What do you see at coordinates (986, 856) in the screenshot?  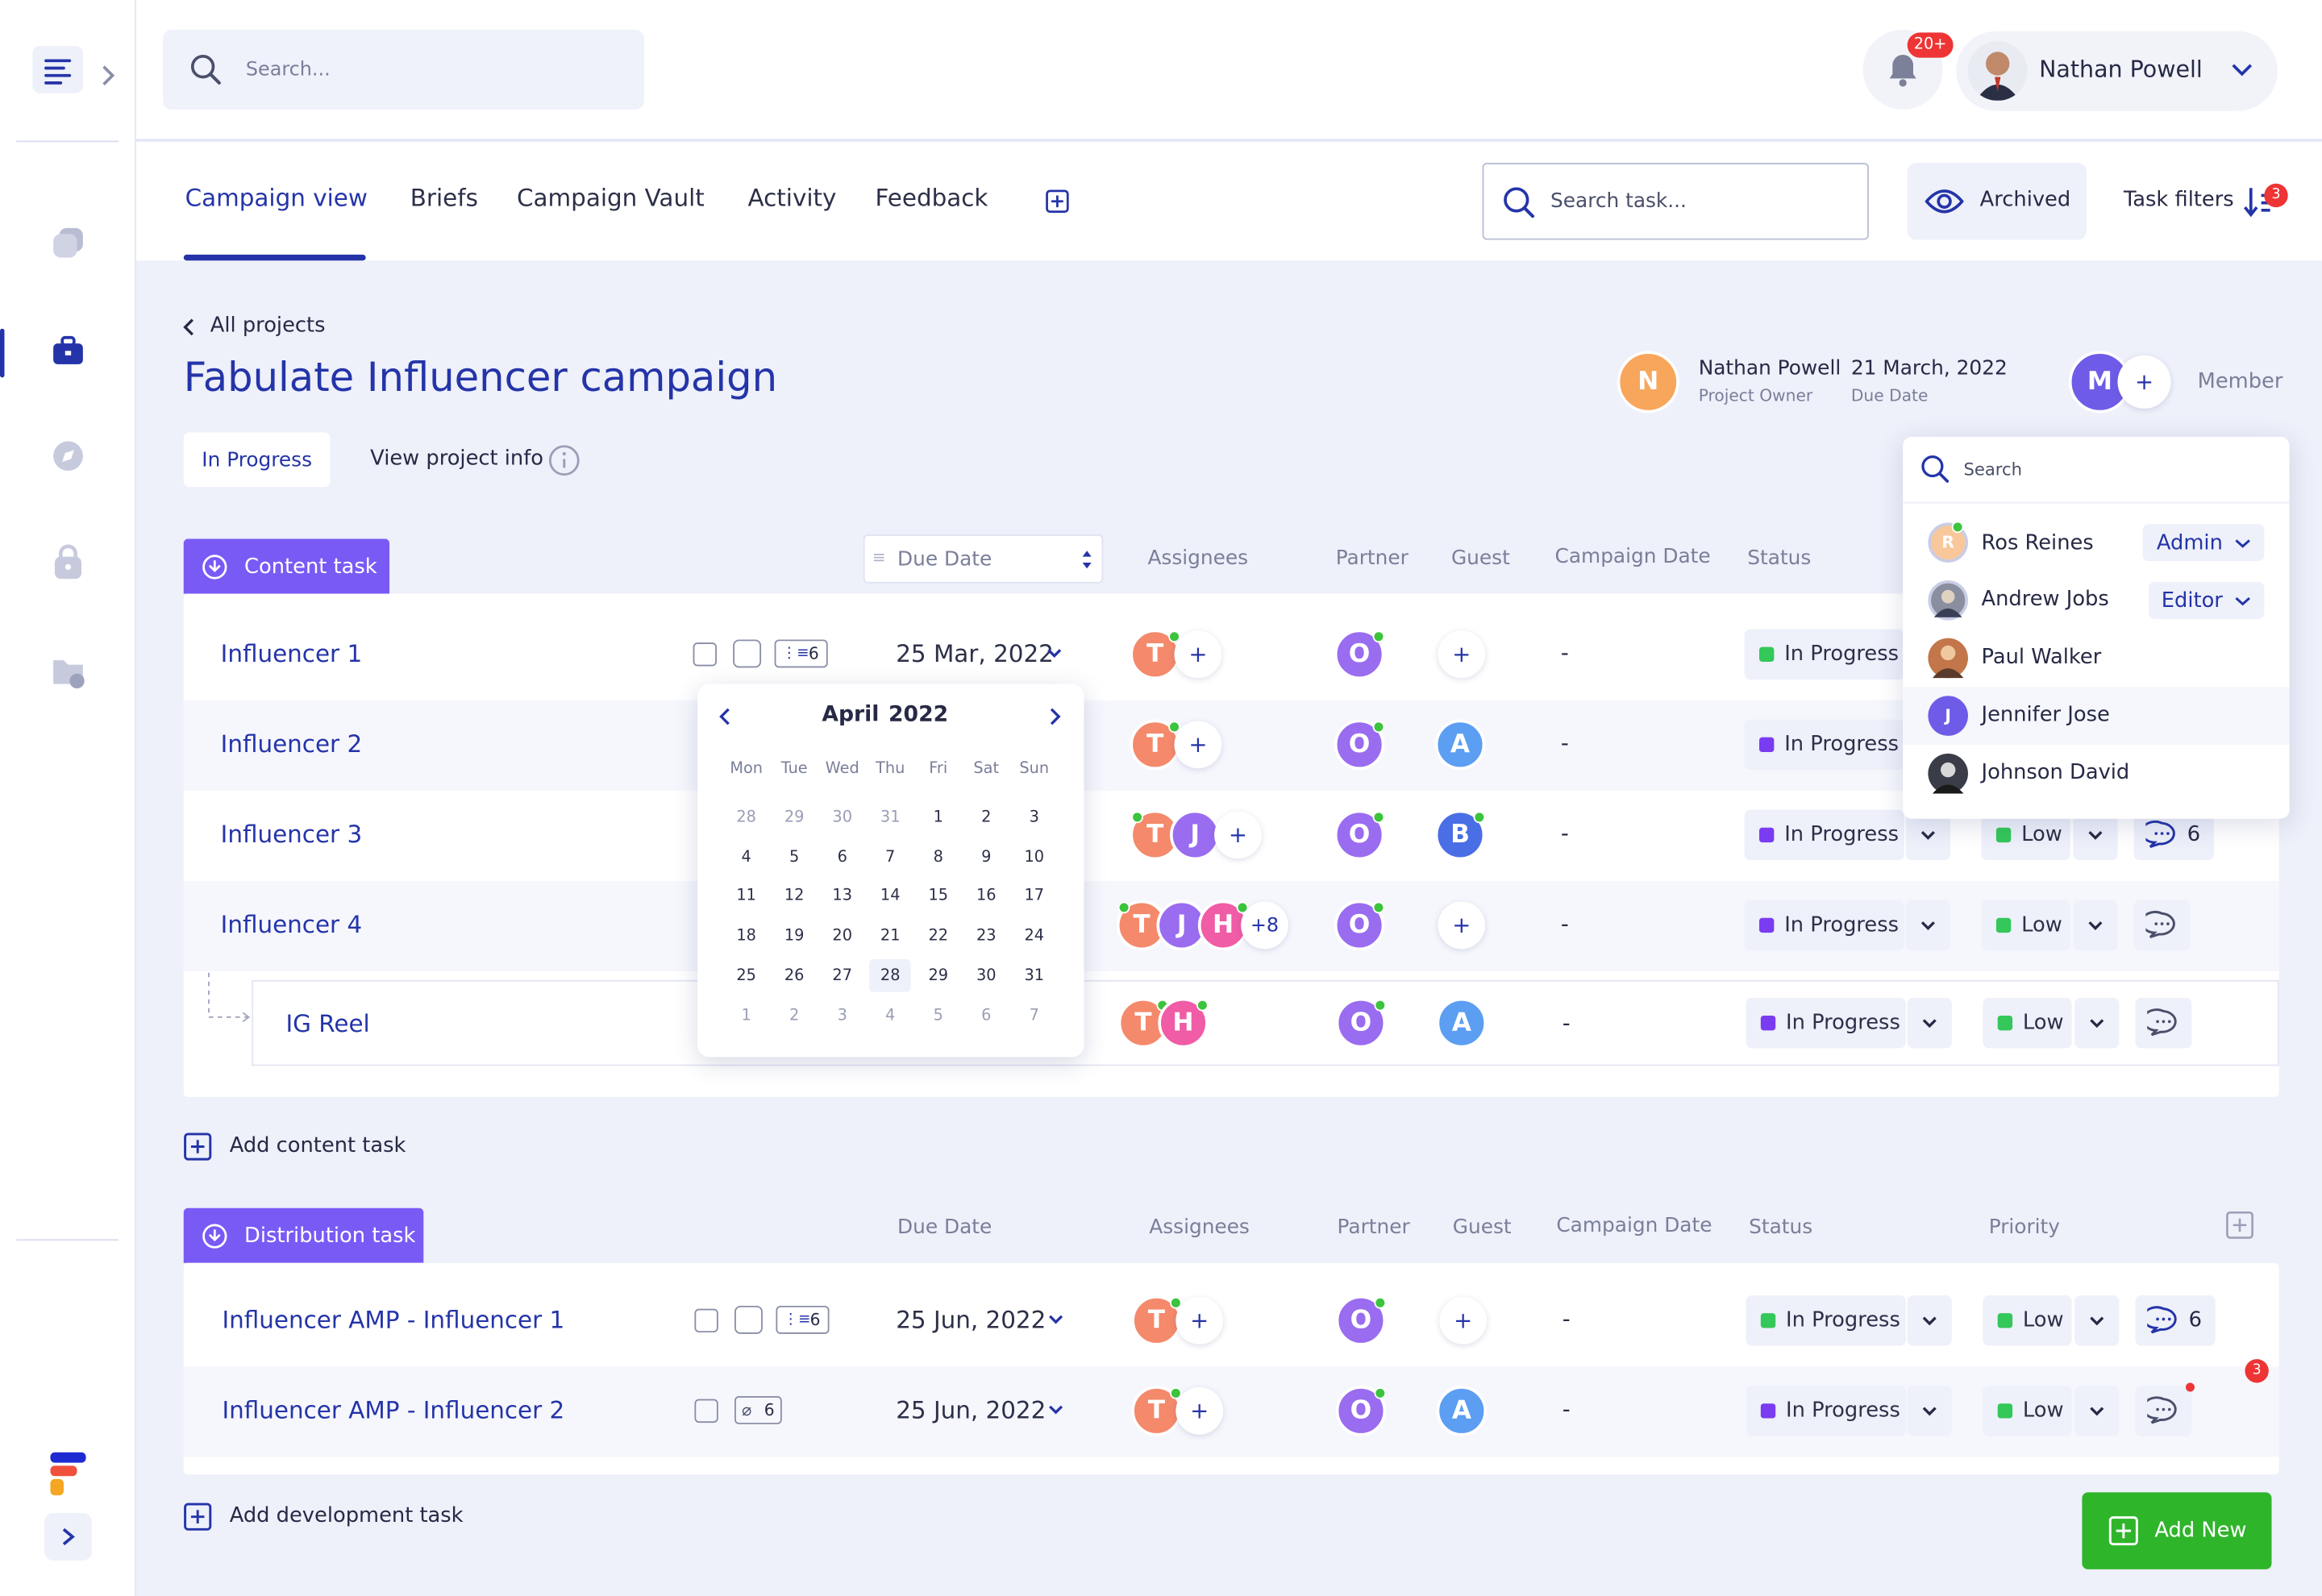 I see `calendar-day: 9` at bounding box center [986, 856].